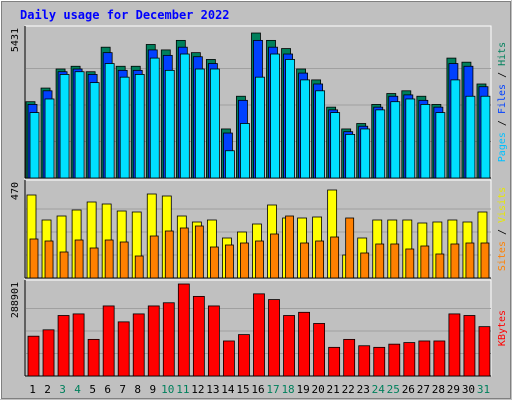 The image size is (512, 400). What do you see at coordinates (77, 389) in the screenshot?
I see `x-tick-label-day-4: 4` at bounding box center [77, 389].